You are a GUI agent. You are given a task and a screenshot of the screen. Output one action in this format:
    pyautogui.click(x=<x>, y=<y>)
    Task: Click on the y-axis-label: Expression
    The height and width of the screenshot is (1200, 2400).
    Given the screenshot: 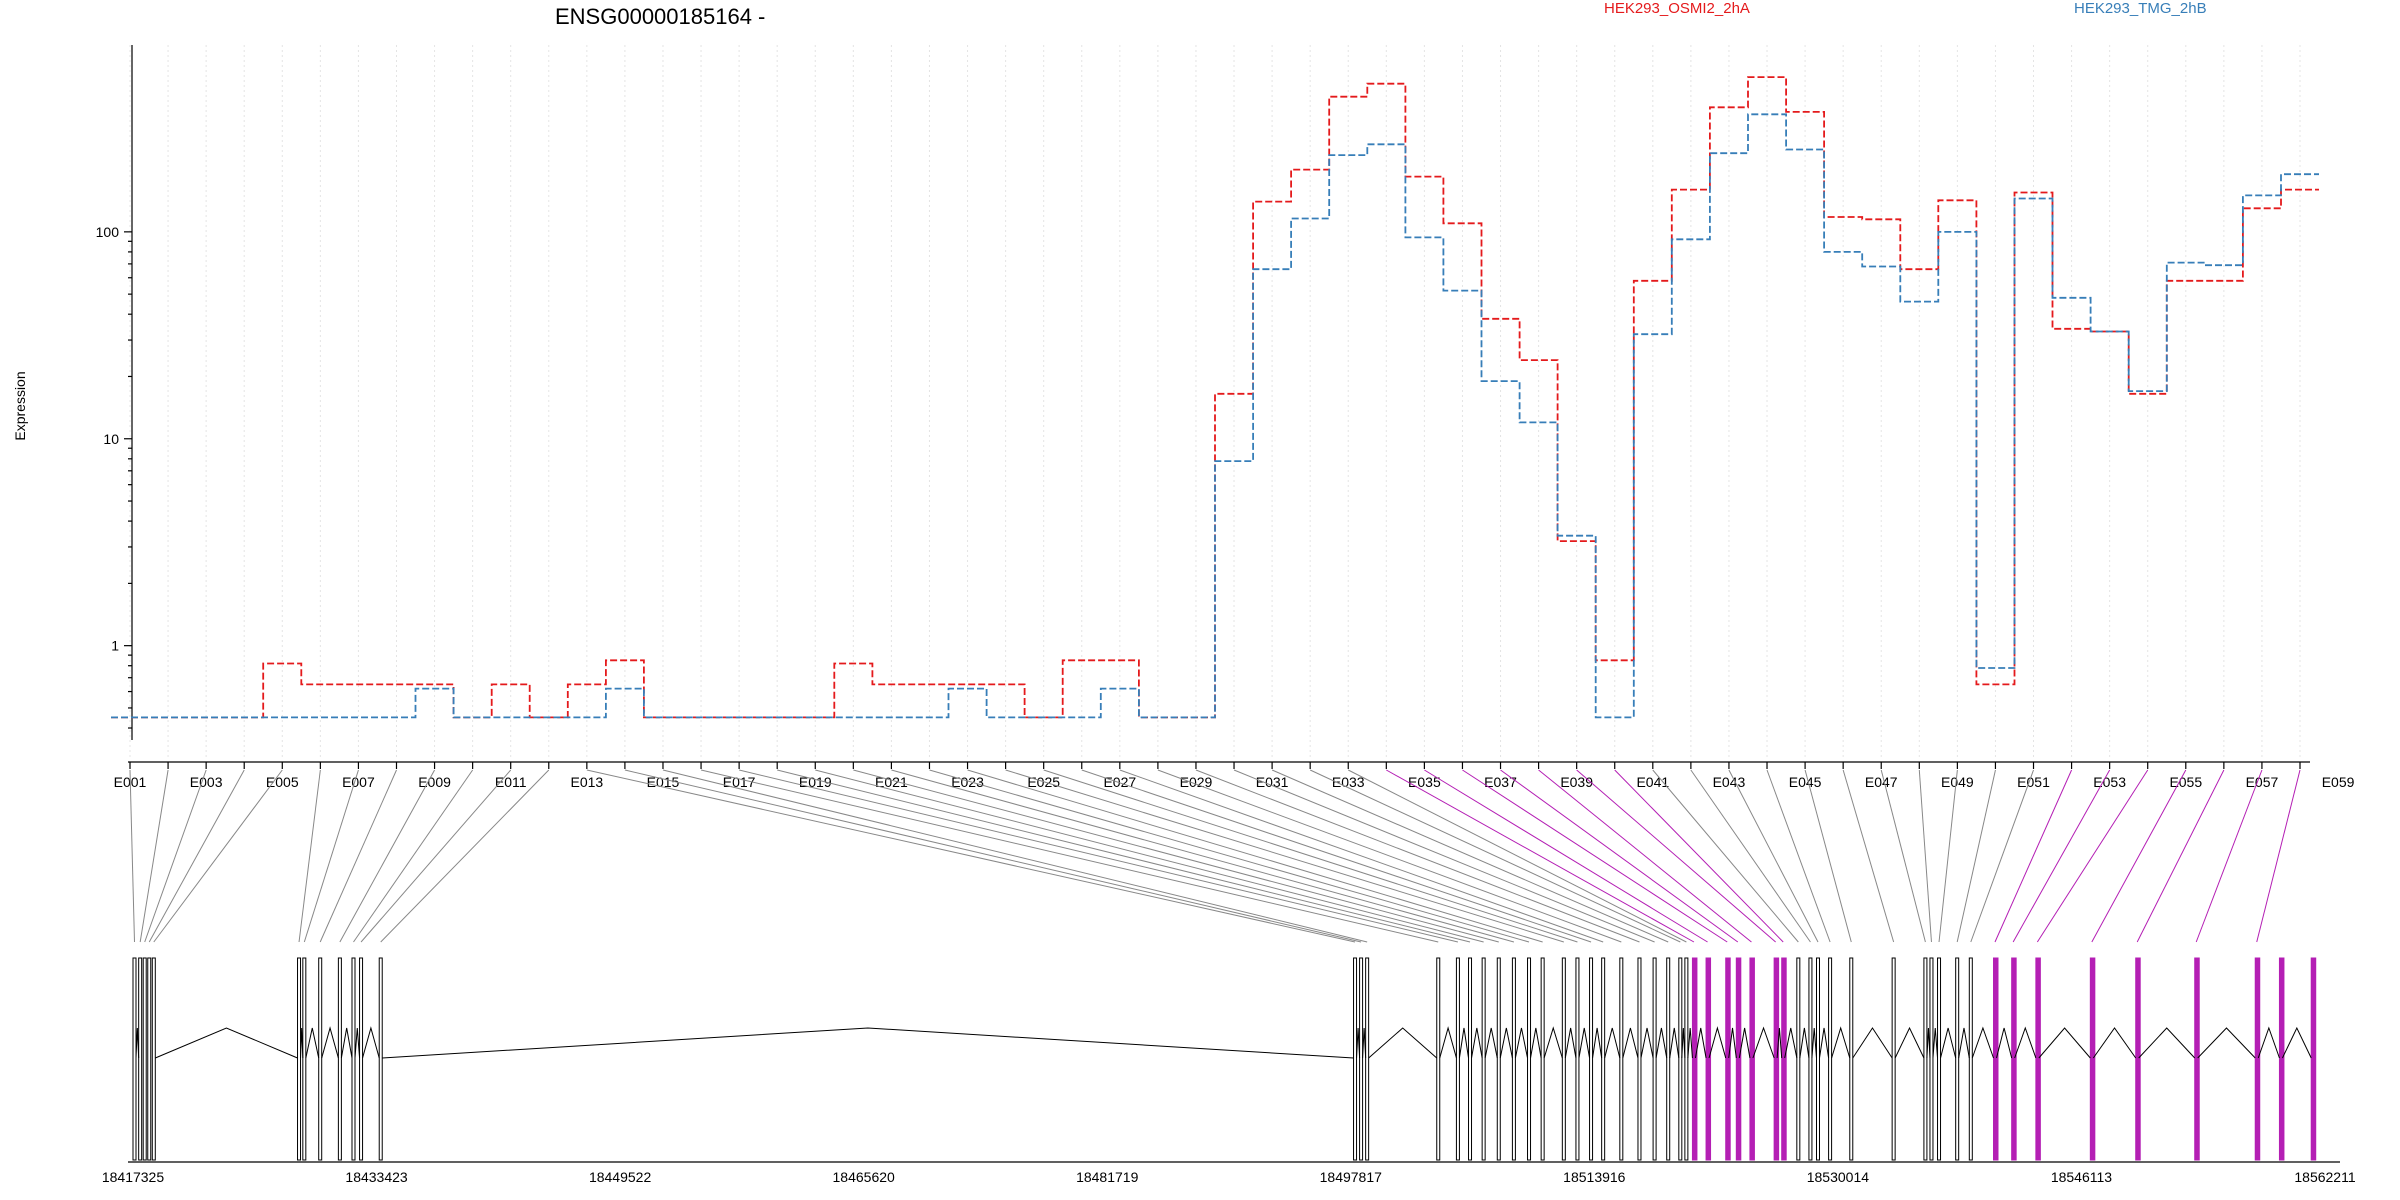 What is the action you would take?
    pyautogui.click(x=20, y=405)
    